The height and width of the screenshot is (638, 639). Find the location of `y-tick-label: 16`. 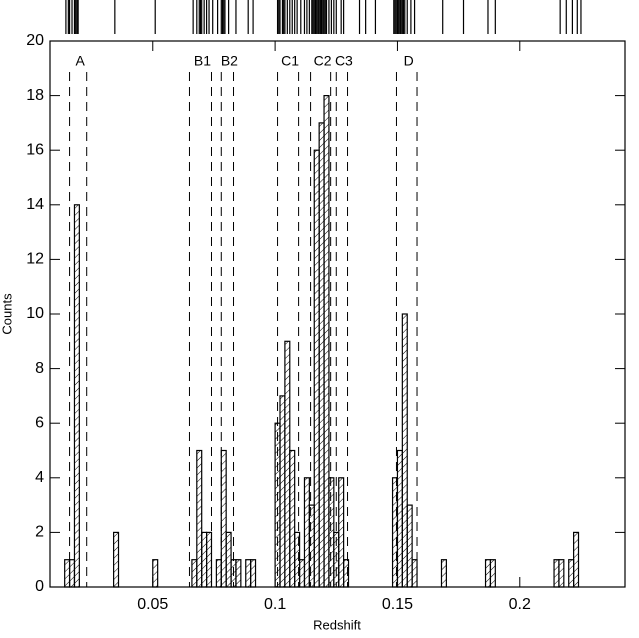

y-tick-label: 16 is located at coordinates (35, 149).